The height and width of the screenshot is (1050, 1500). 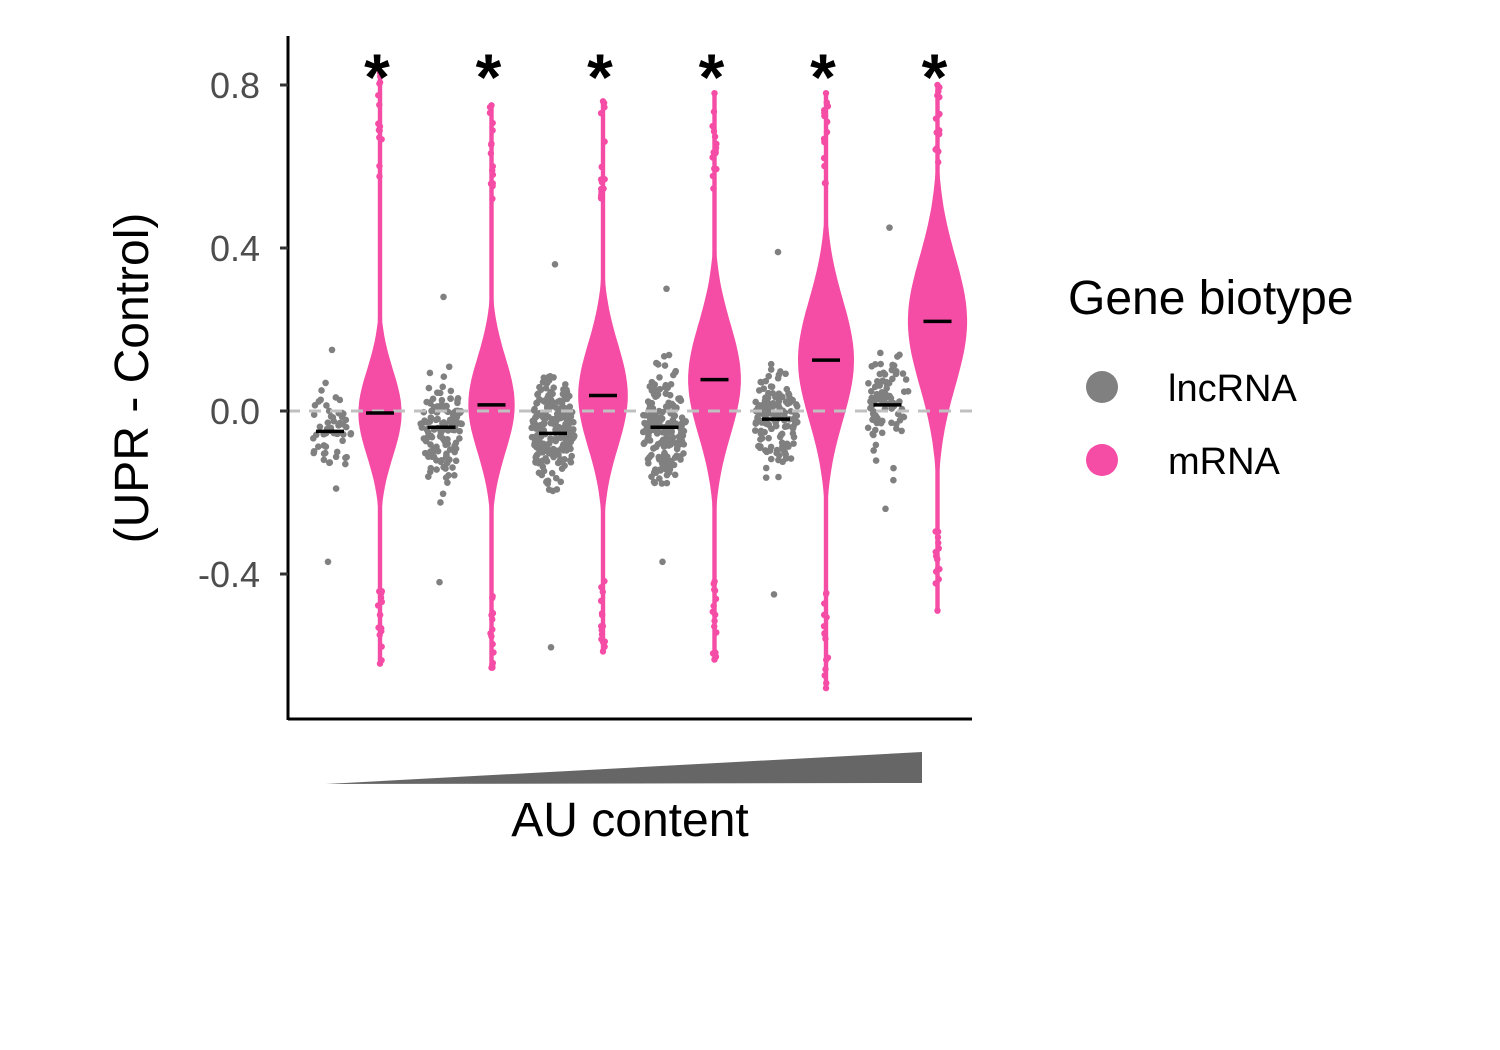 I want to click on significance-star-bin-4: *, so click(x=712, y=77).